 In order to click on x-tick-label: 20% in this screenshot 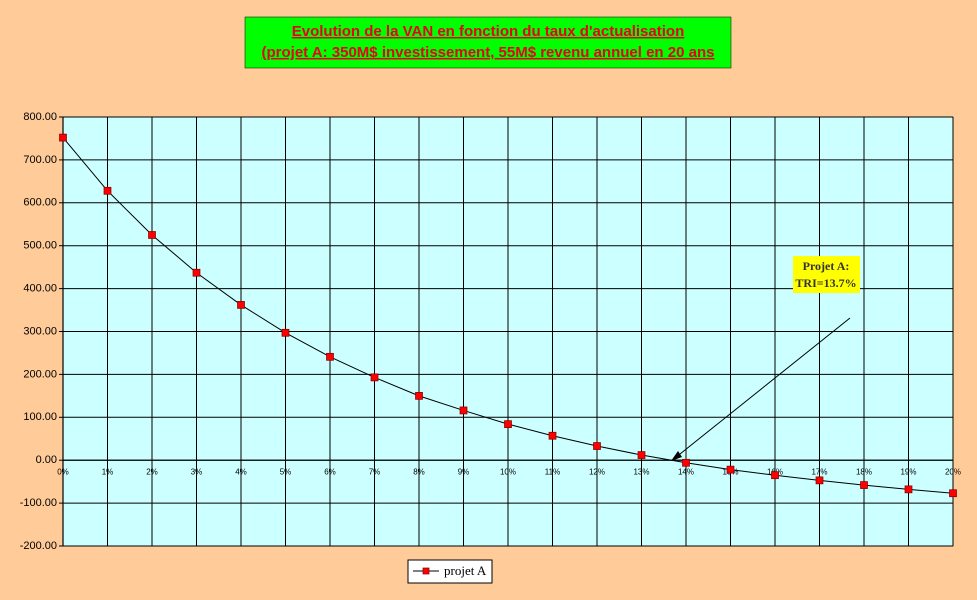, I will do `click(953, 471)`.